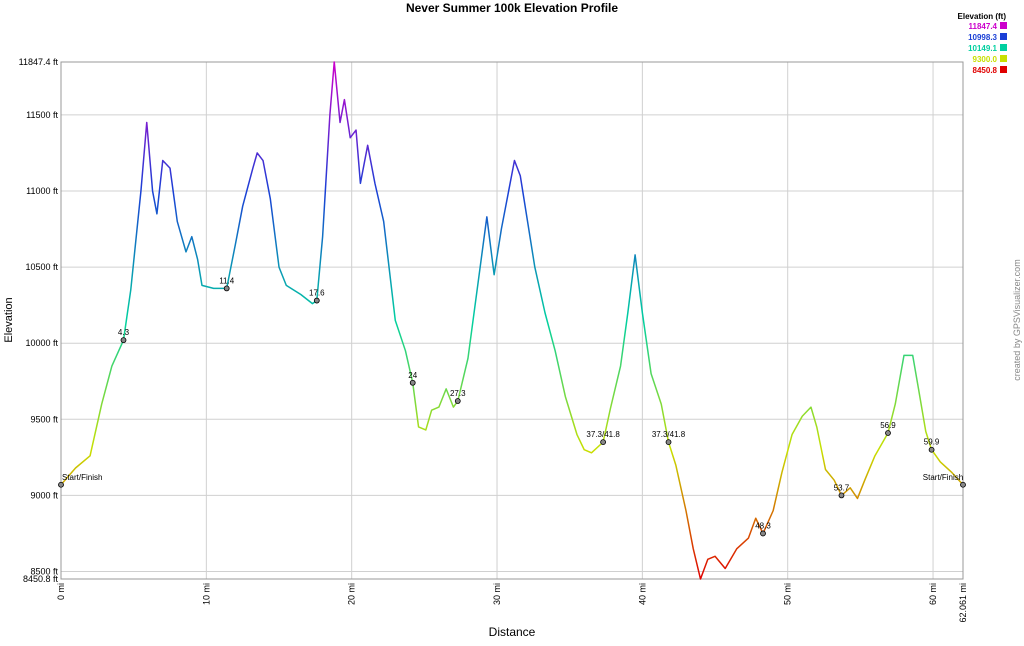 The height and width of the screenshot is (646, 1024). Describe the element at coordinates (1017, 319) in the screenshot. I see `credit: created by GPSVisualizer.com` at that location.